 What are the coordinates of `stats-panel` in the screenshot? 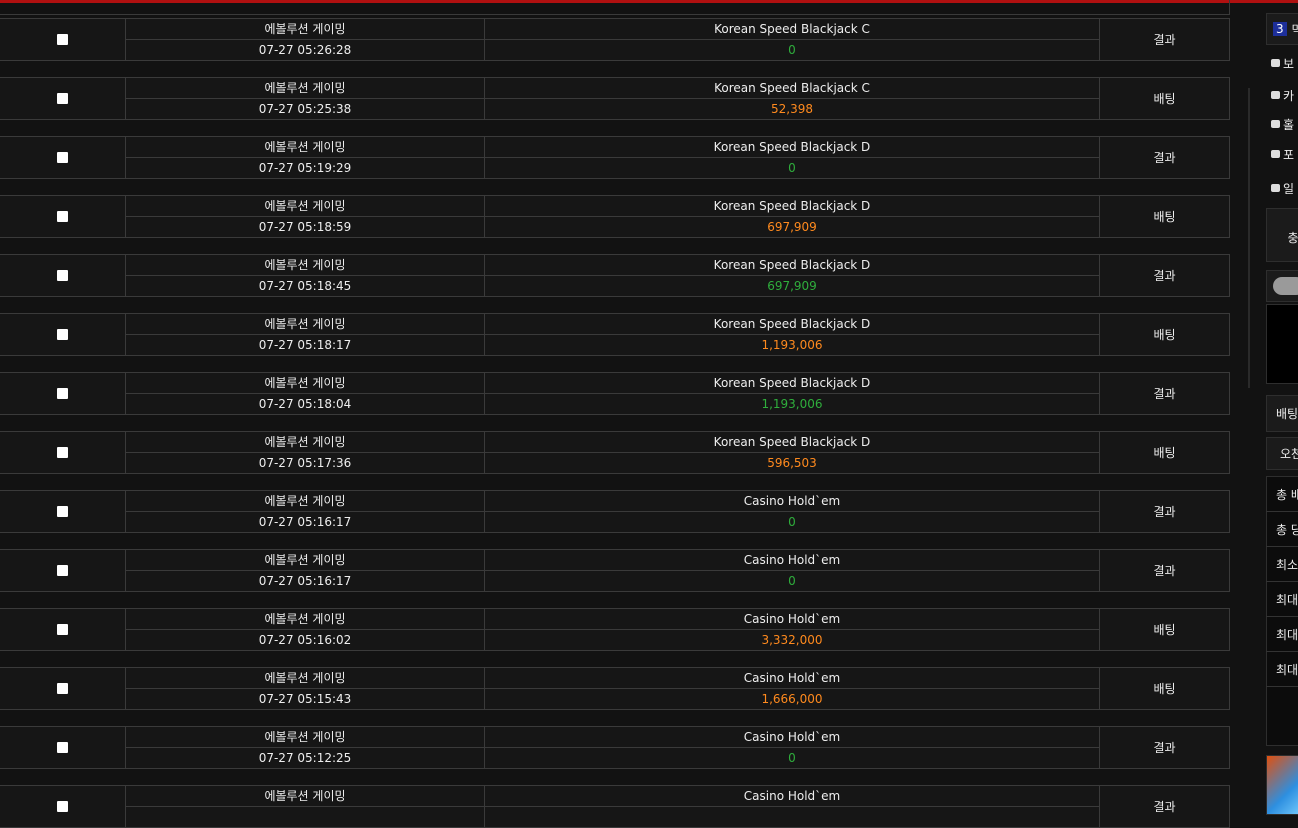 It's located at (1282, 611).